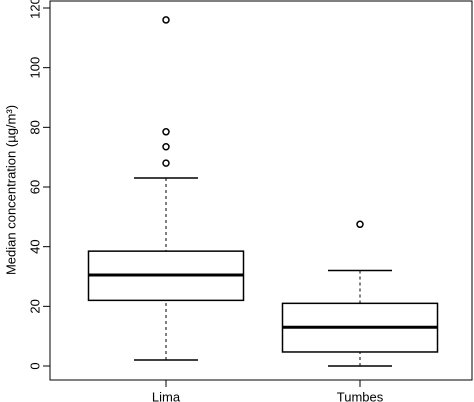 The width and height of the screenshot is (474, 402). Describe the element at coordinates (34, 68) in the screenshot. I see `y-tick-label: 100` at that location.